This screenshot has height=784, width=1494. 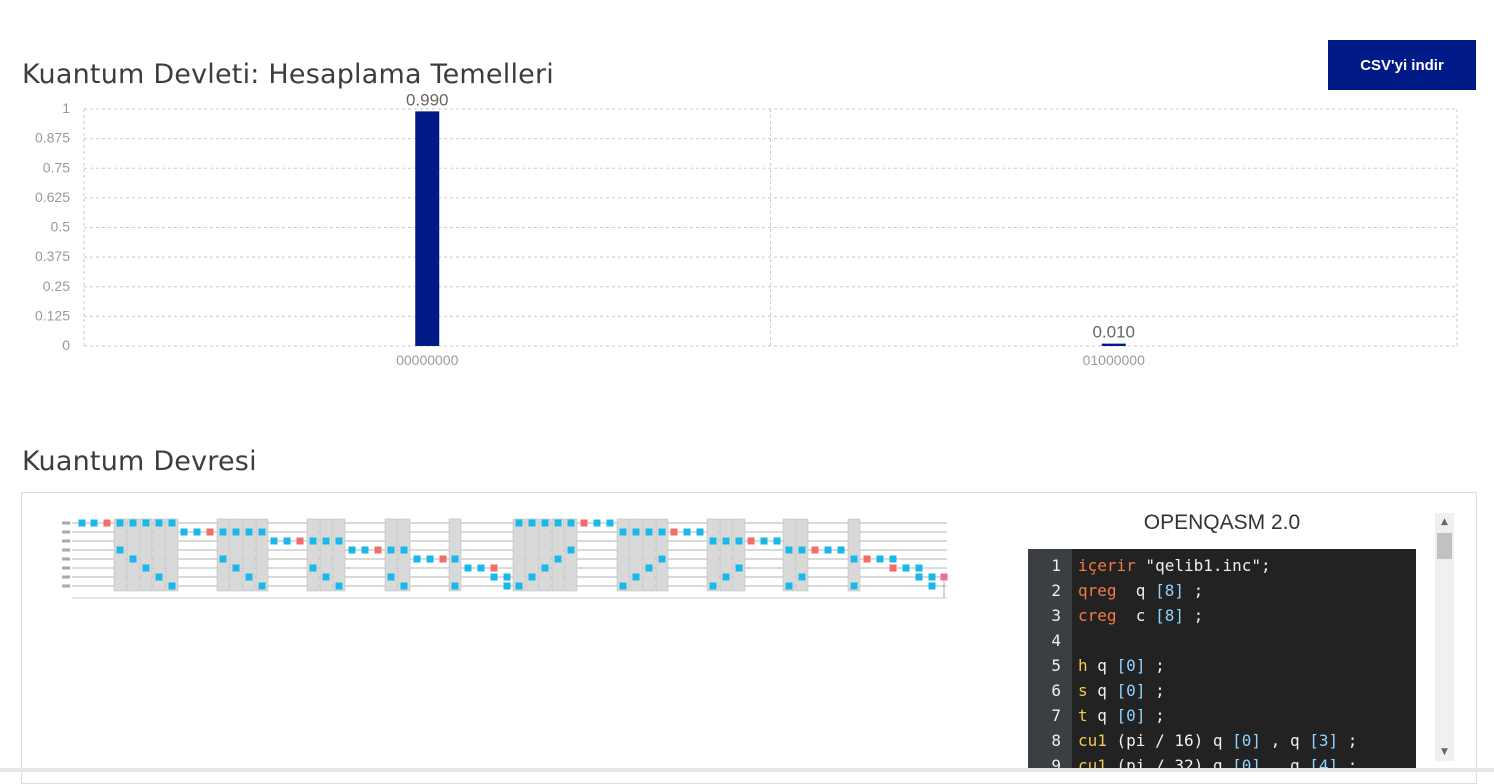 What do you see at coordinates (944, 577) in the screenshot?
I see `measure-gate` at bounding box center [944, 577].